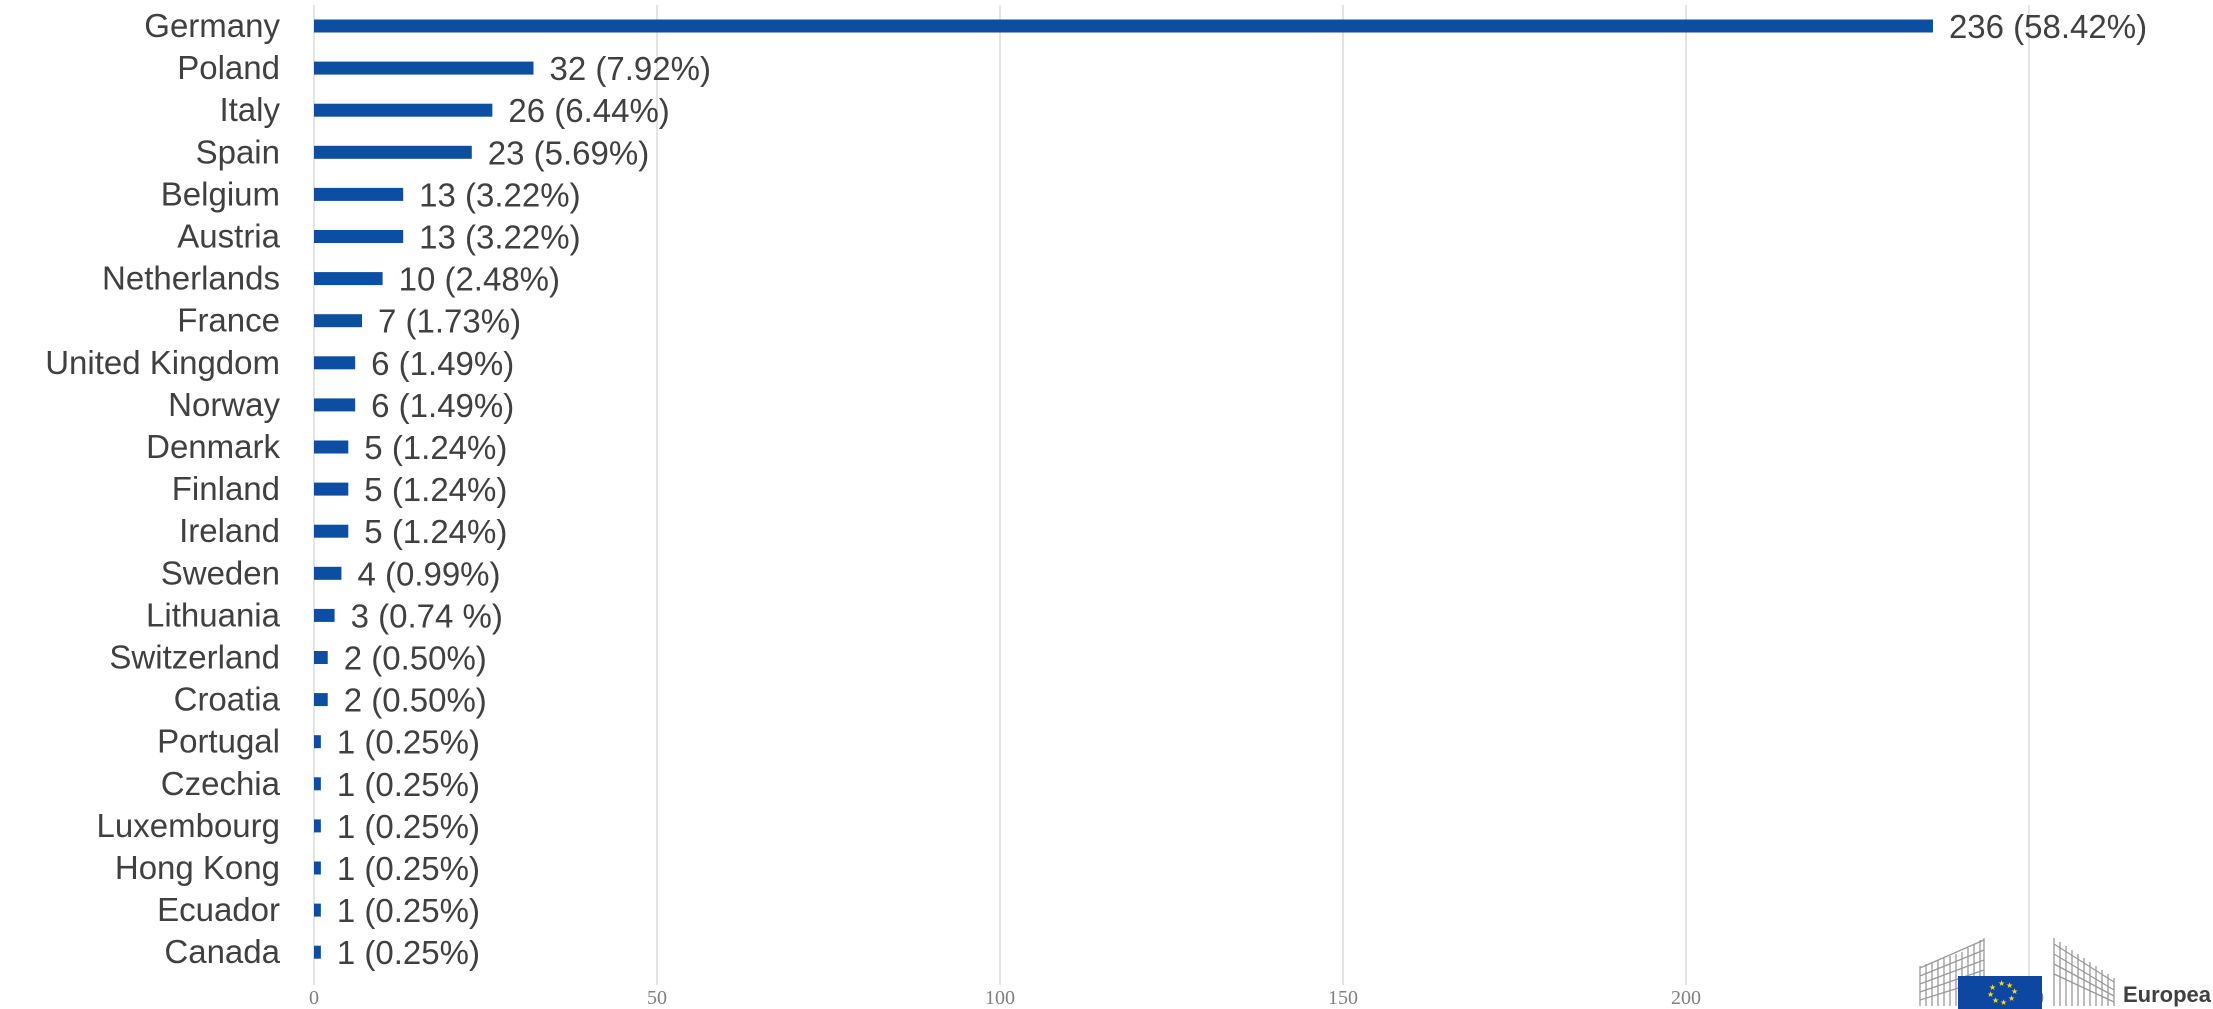 The height and width of the screenshot is (1009, 2213). Describe the element at coordinates (328, 573) in the screenshot. I see `bar-sweden` at that location.